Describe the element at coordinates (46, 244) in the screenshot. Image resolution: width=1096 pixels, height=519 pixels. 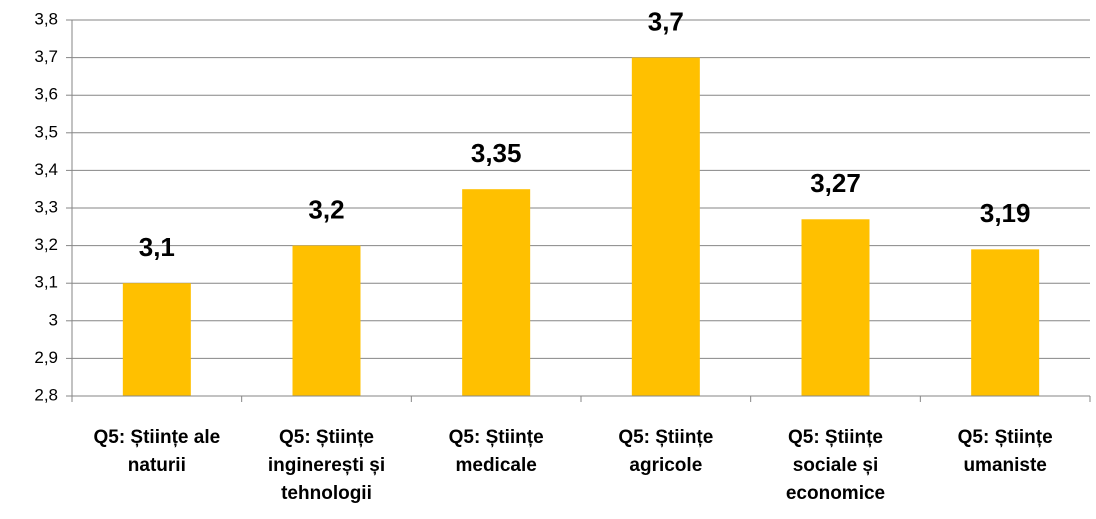
I see `y-tick-label: 3,2` at that location.